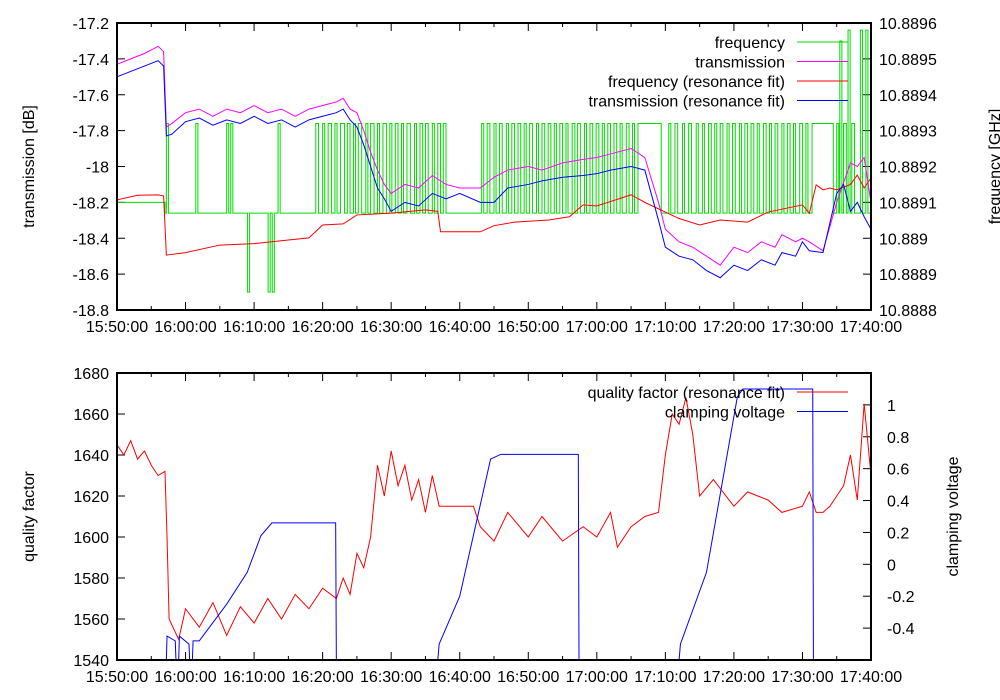 This screenshot has width=1000, height=700. I want to click on y-tick-label: -18, so click(97, 168).